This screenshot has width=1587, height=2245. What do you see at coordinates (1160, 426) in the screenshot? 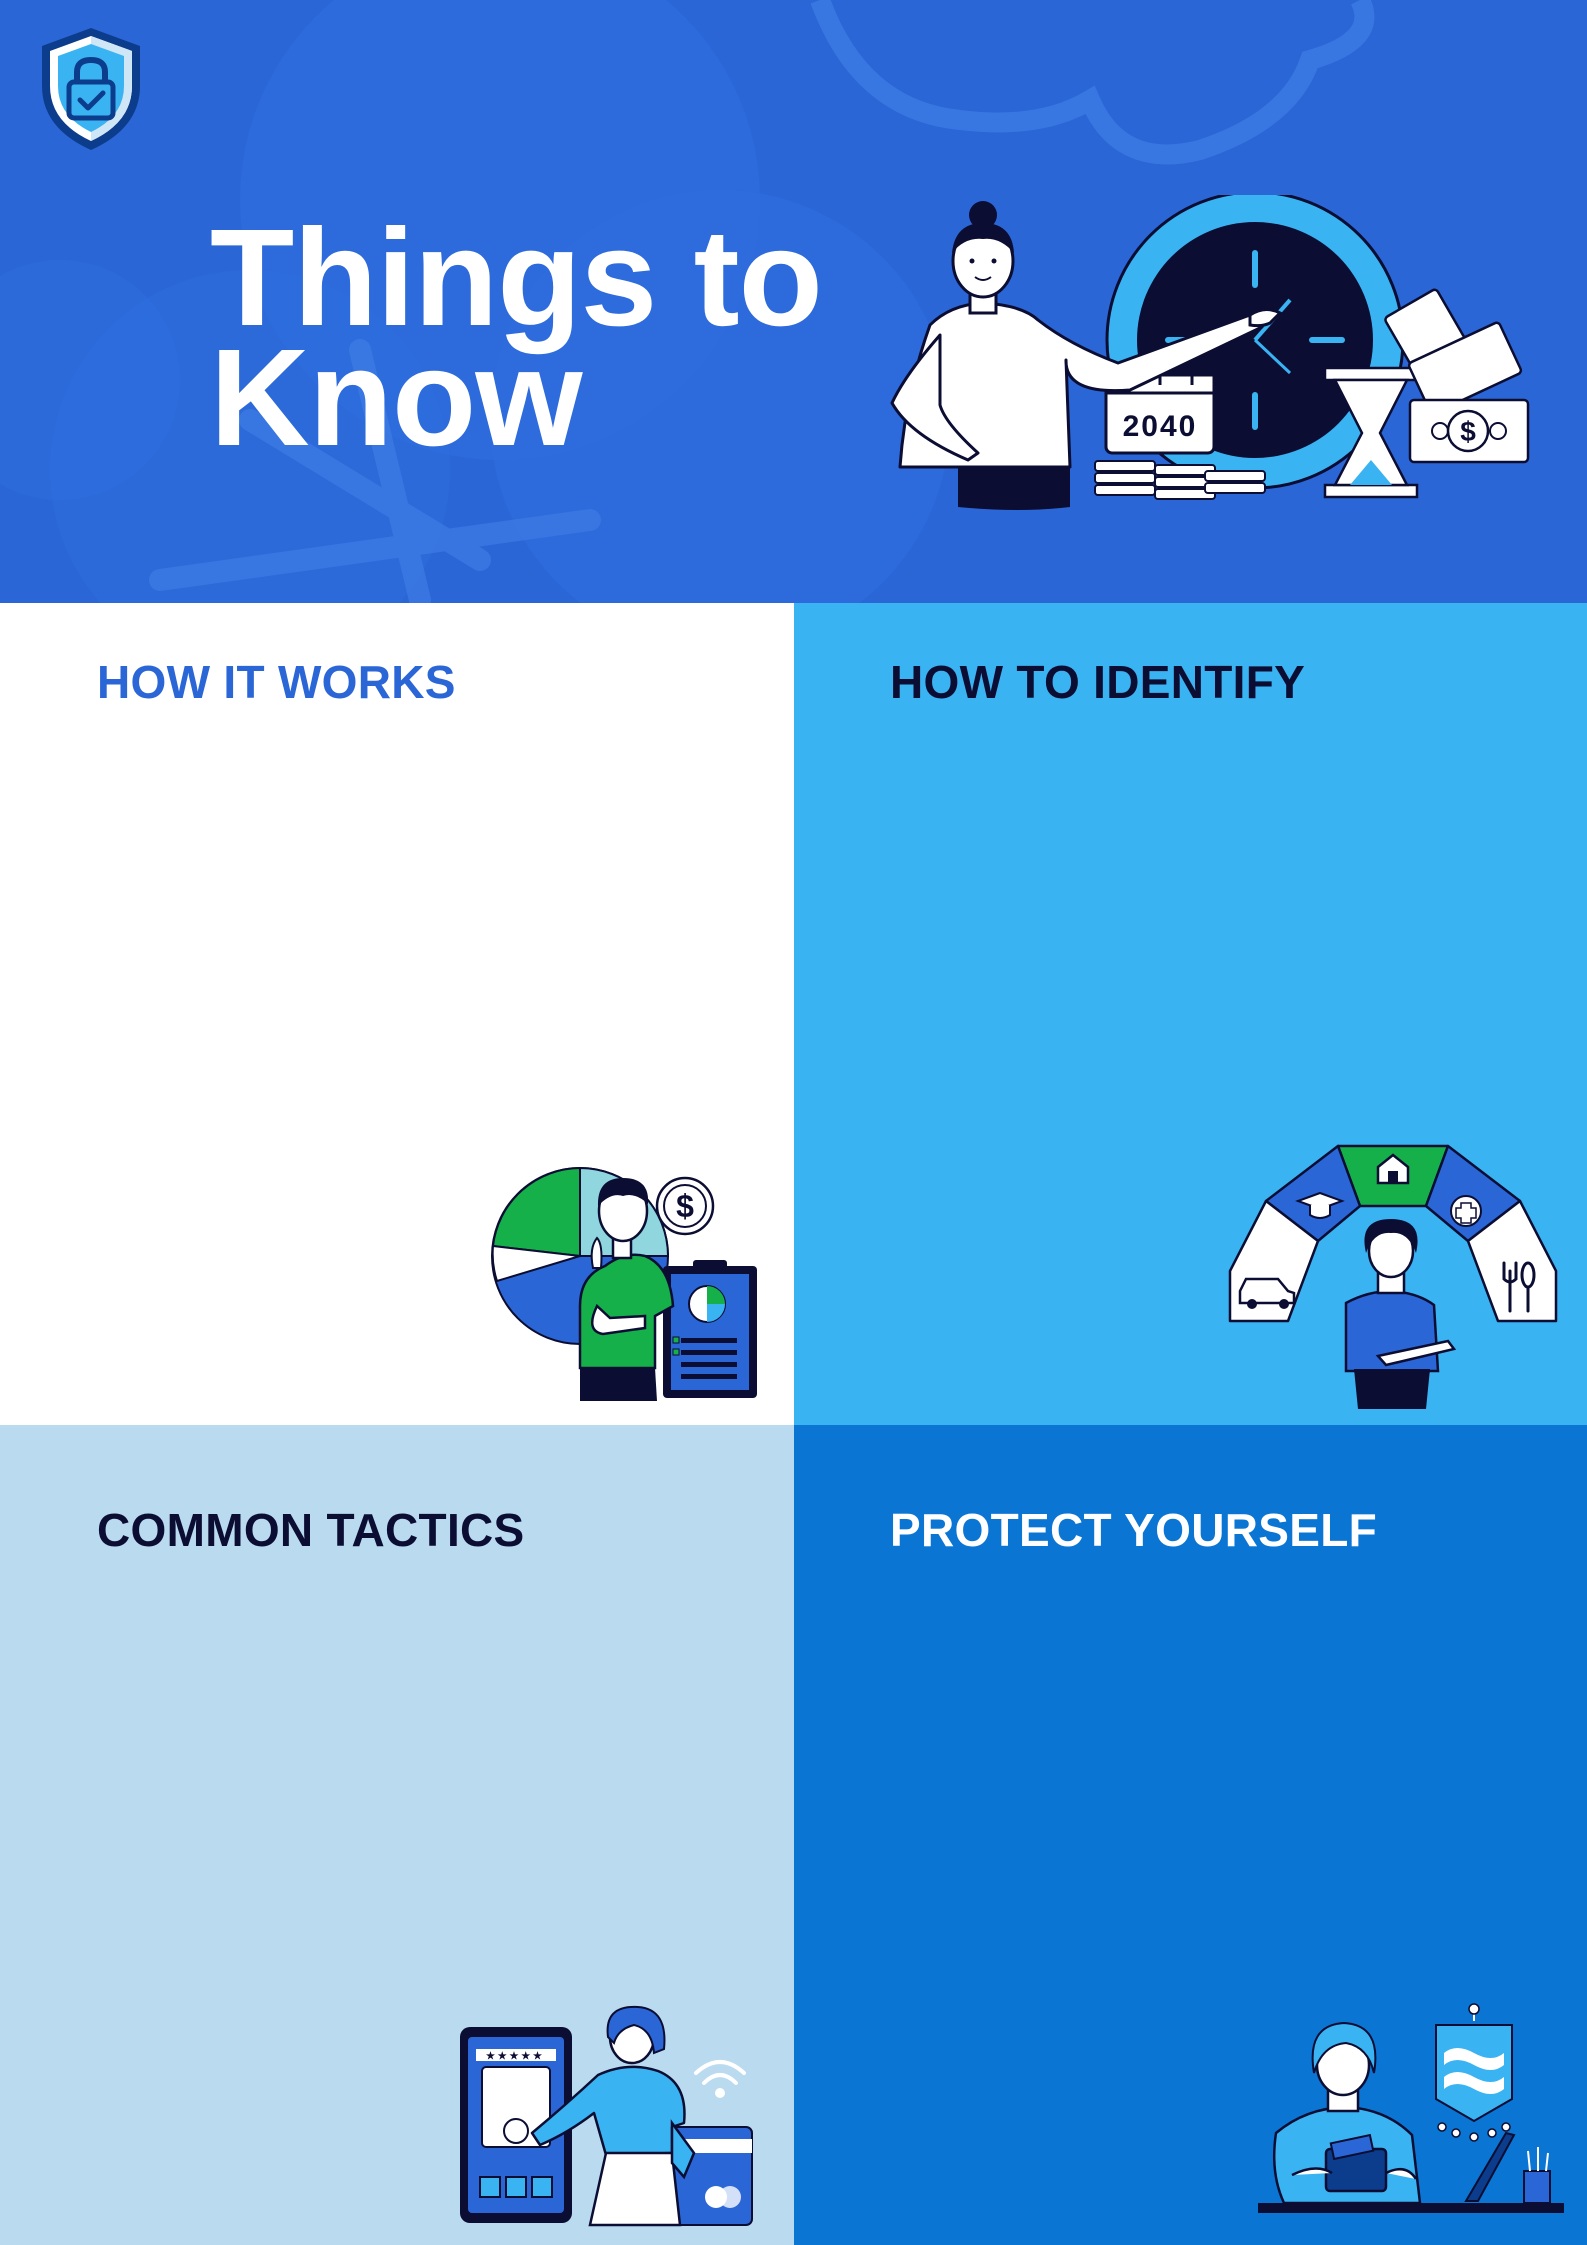
I see `calendar-year-label: 2040` at bounding box center [1160, 426].